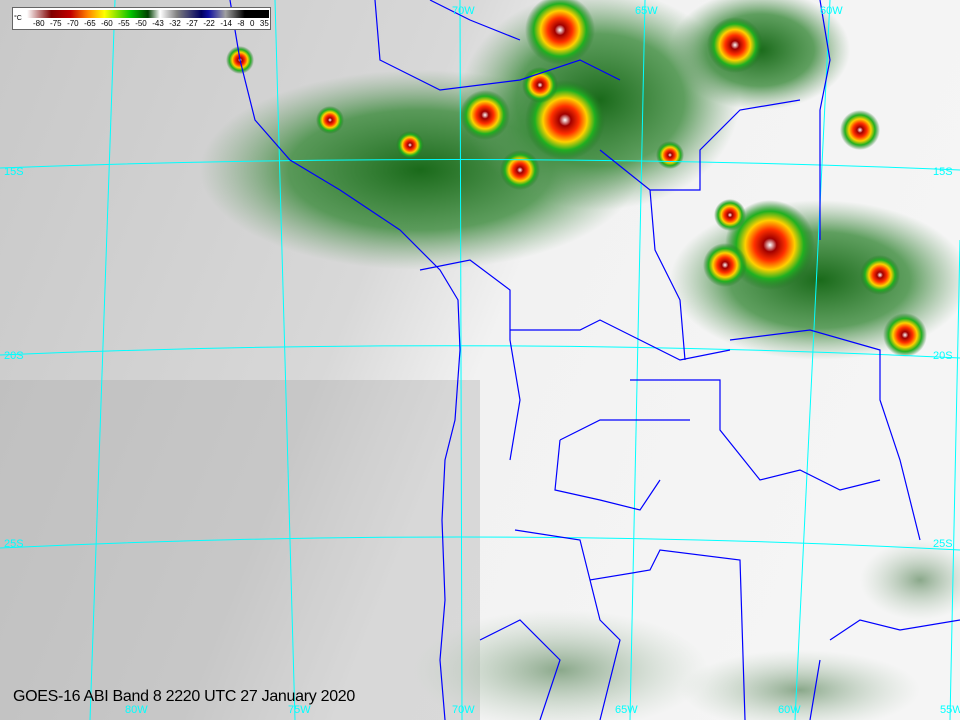 The height and width of the screenshot is (720, 960). I want to click on meridian-60w, so click(812, 360).